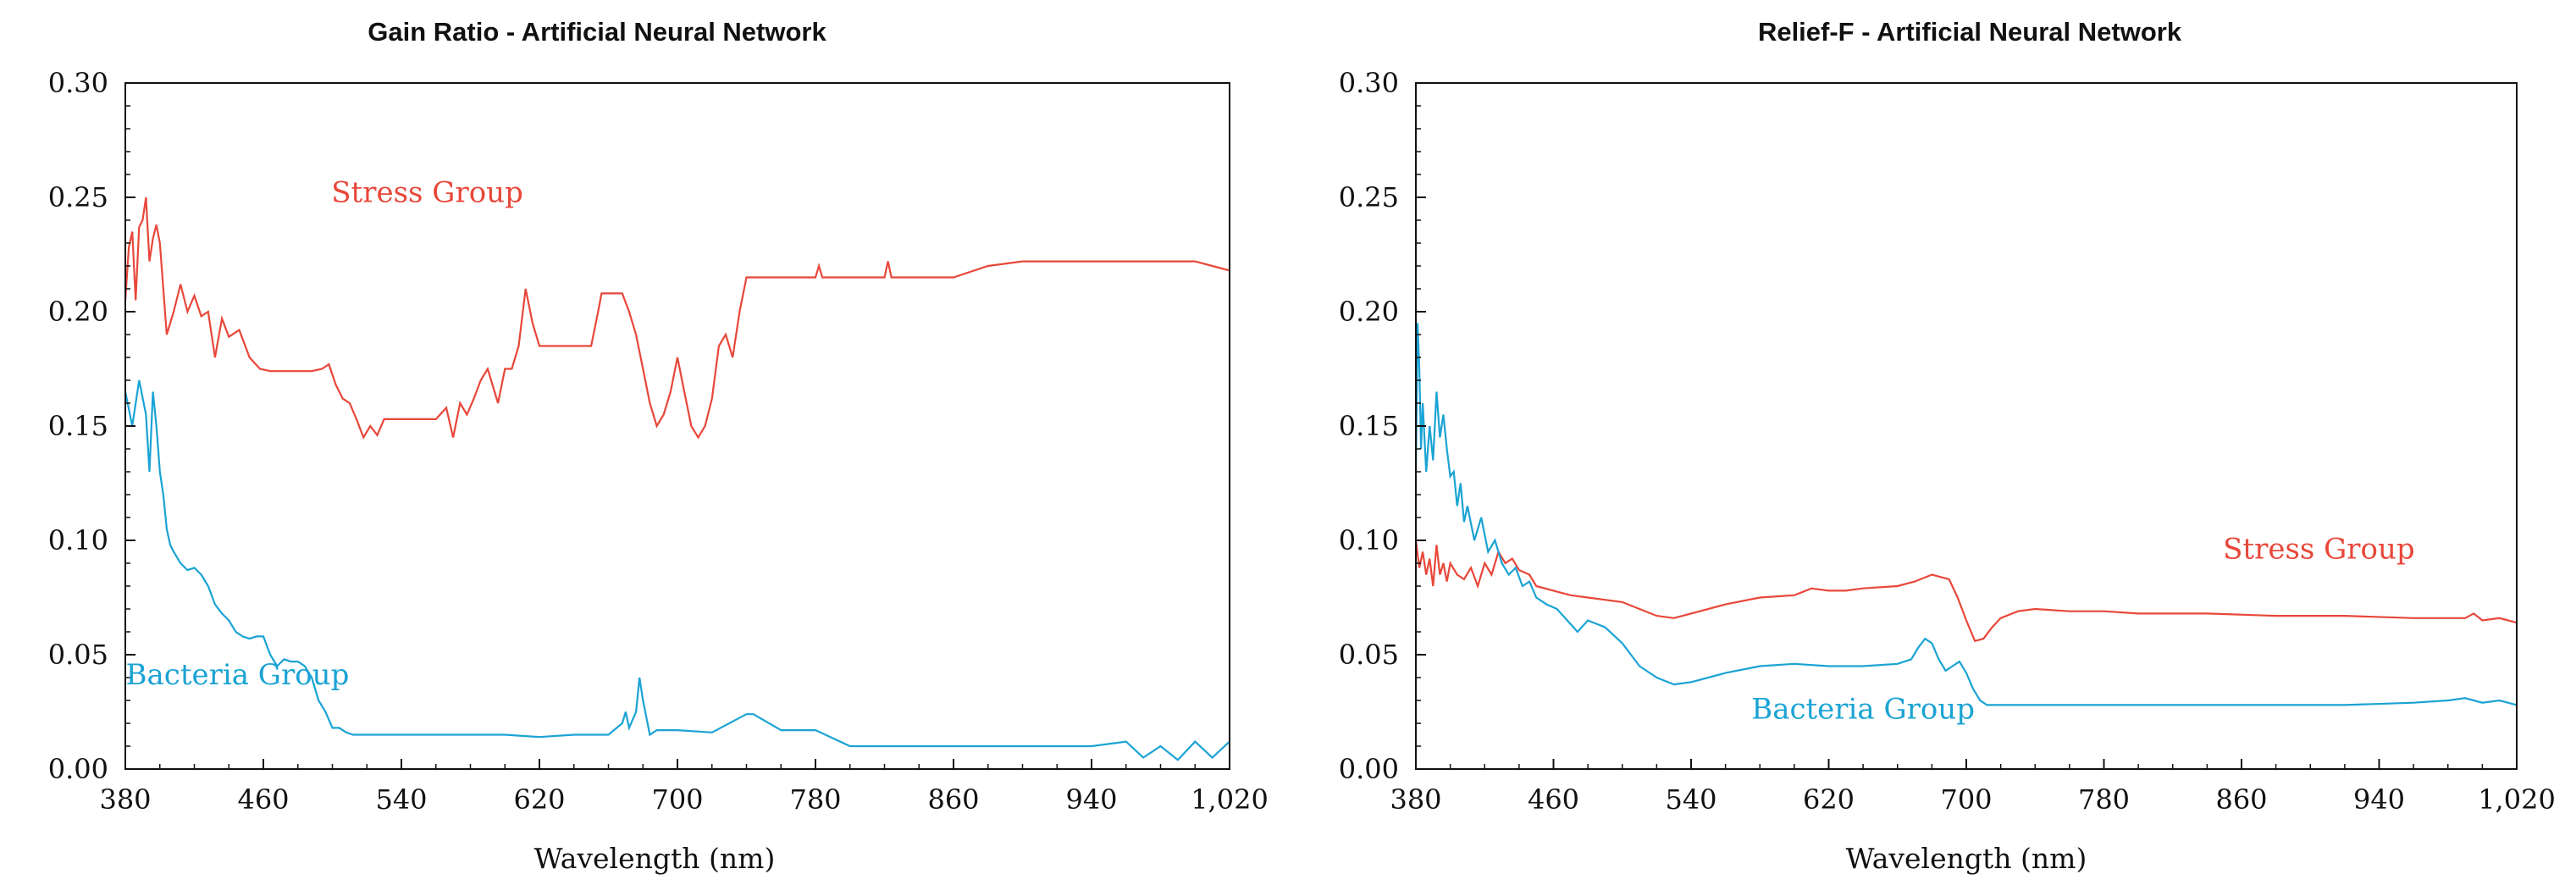 The image size is (2576, 891). Describe the element at coordinates (1970, 32) in the screenshot. I see `chart-title: Relief-F - Artificial Neural Network` at that location.